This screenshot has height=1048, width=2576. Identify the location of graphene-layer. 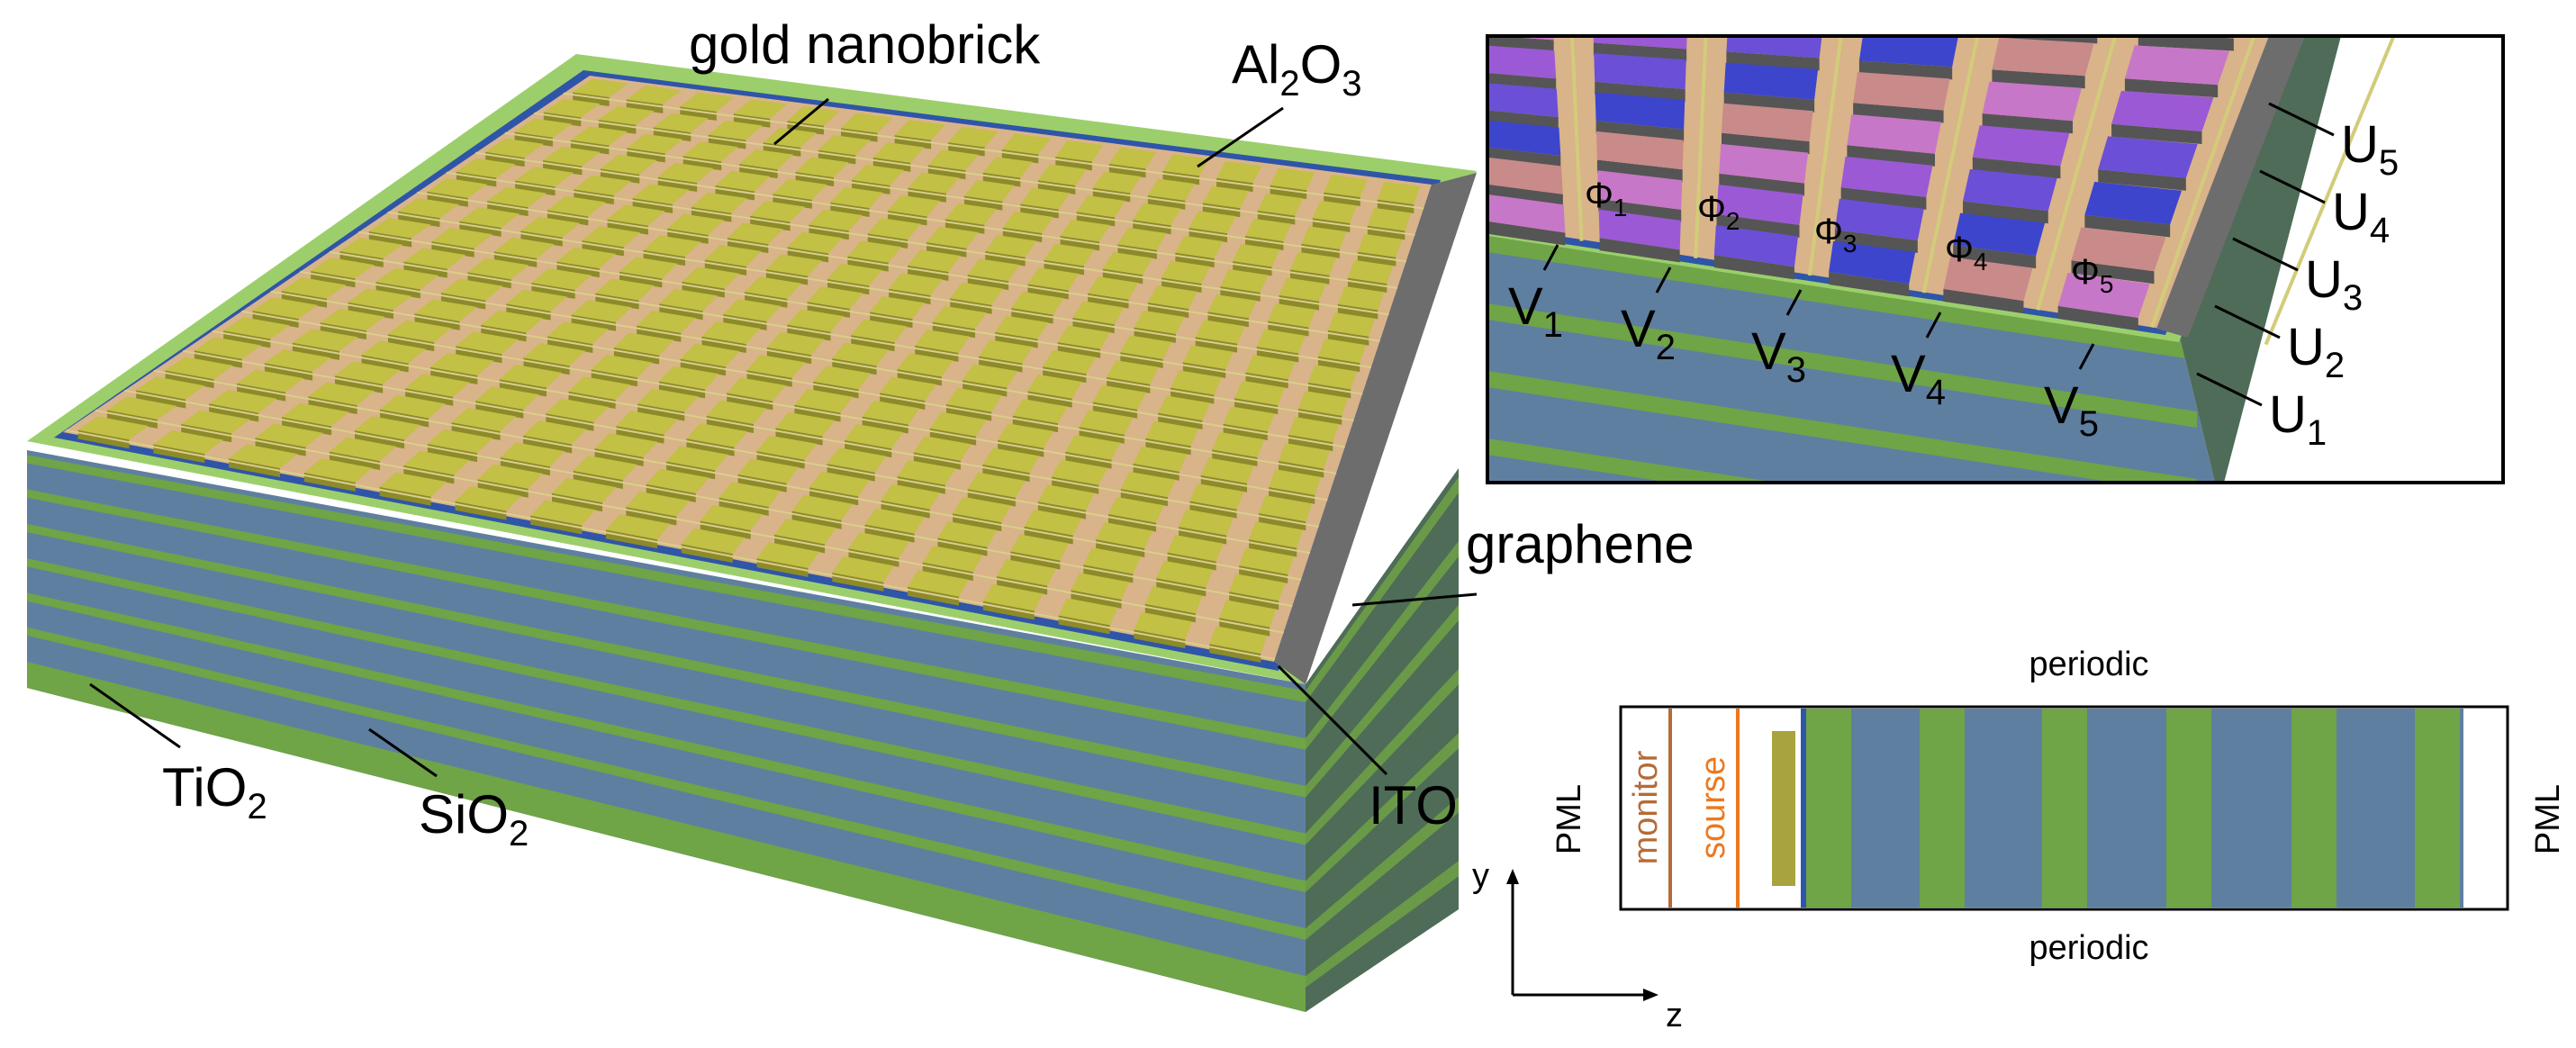
(1375, 428).